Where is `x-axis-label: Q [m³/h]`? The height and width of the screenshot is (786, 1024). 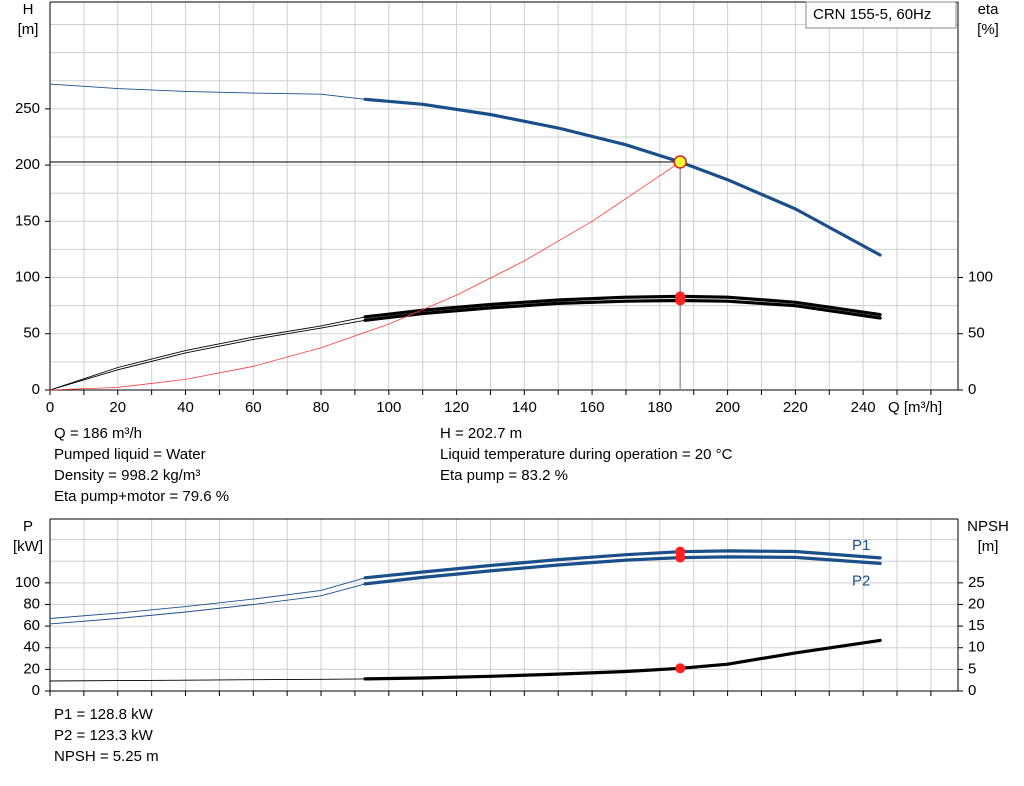
x-axis-label: Q [m³/h] is located at coordinates (915, 407).